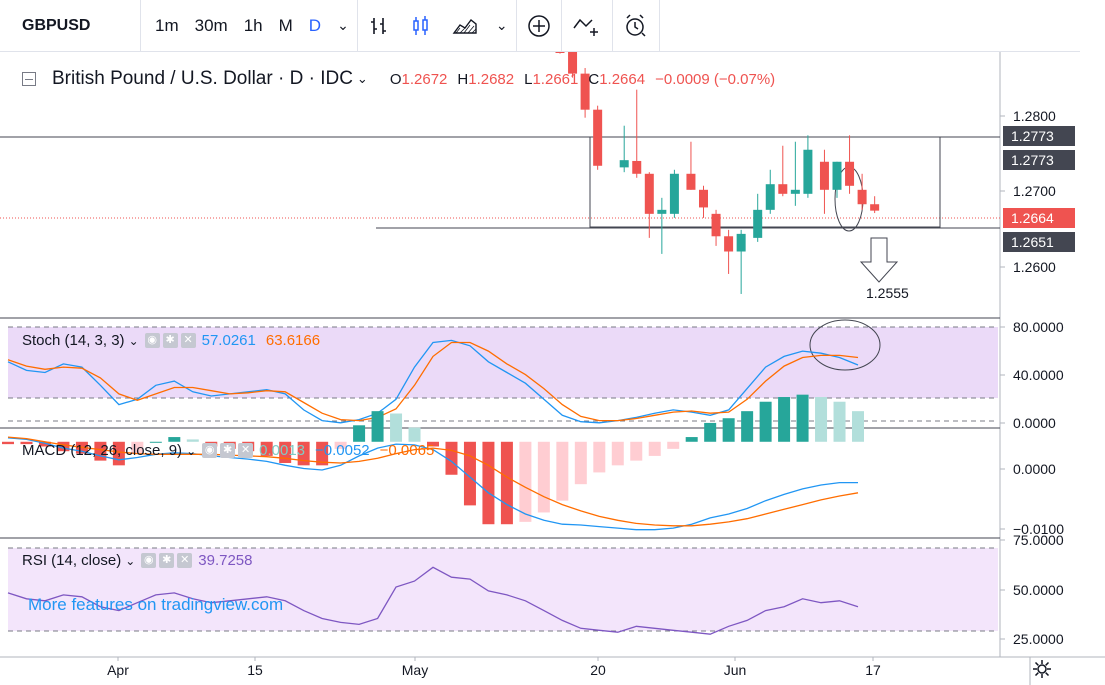 This screenshot has height=685, width=1105. What do you see at coordinates (343, 25) in the screenshot?
I see `timeframe-dropdown-chevron-down-icon: ⌄` at bounding box center [343, 25].